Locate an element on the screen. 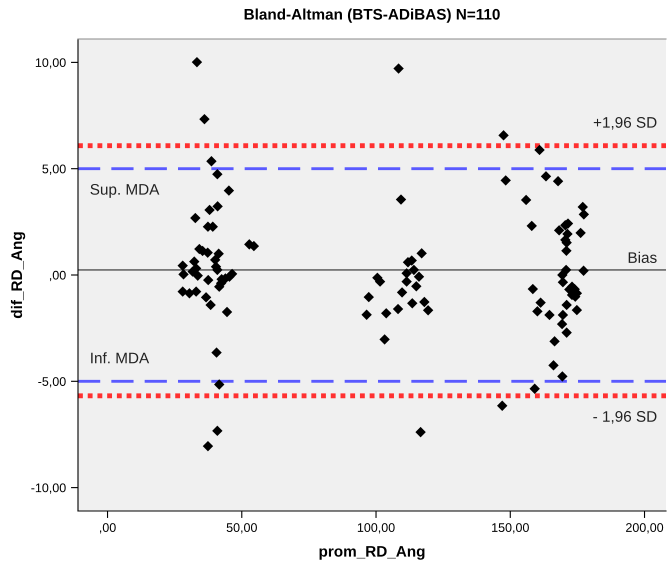  ref-line-label: Bias is located at coordinates (642, 257).